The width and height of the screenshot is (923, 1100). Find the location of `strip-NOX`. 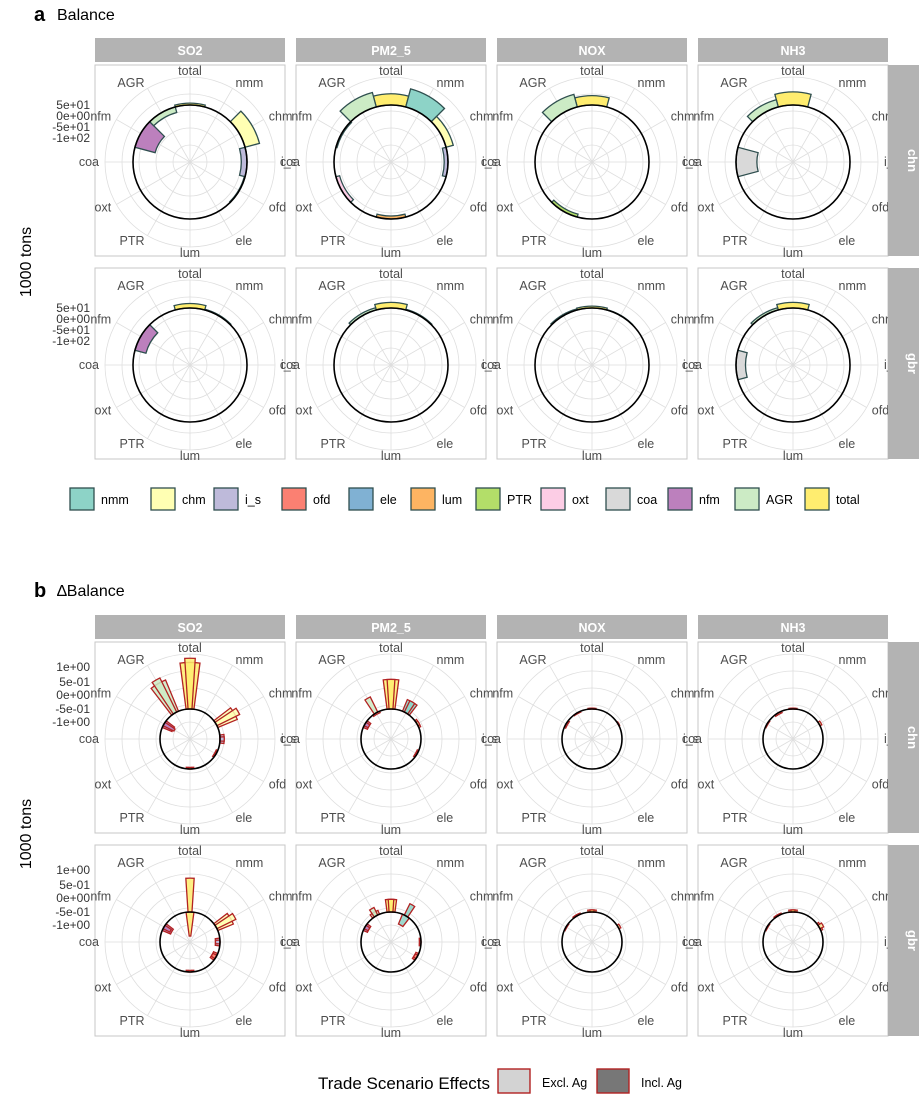

strip-NOX is located at coordinates (592, 50).